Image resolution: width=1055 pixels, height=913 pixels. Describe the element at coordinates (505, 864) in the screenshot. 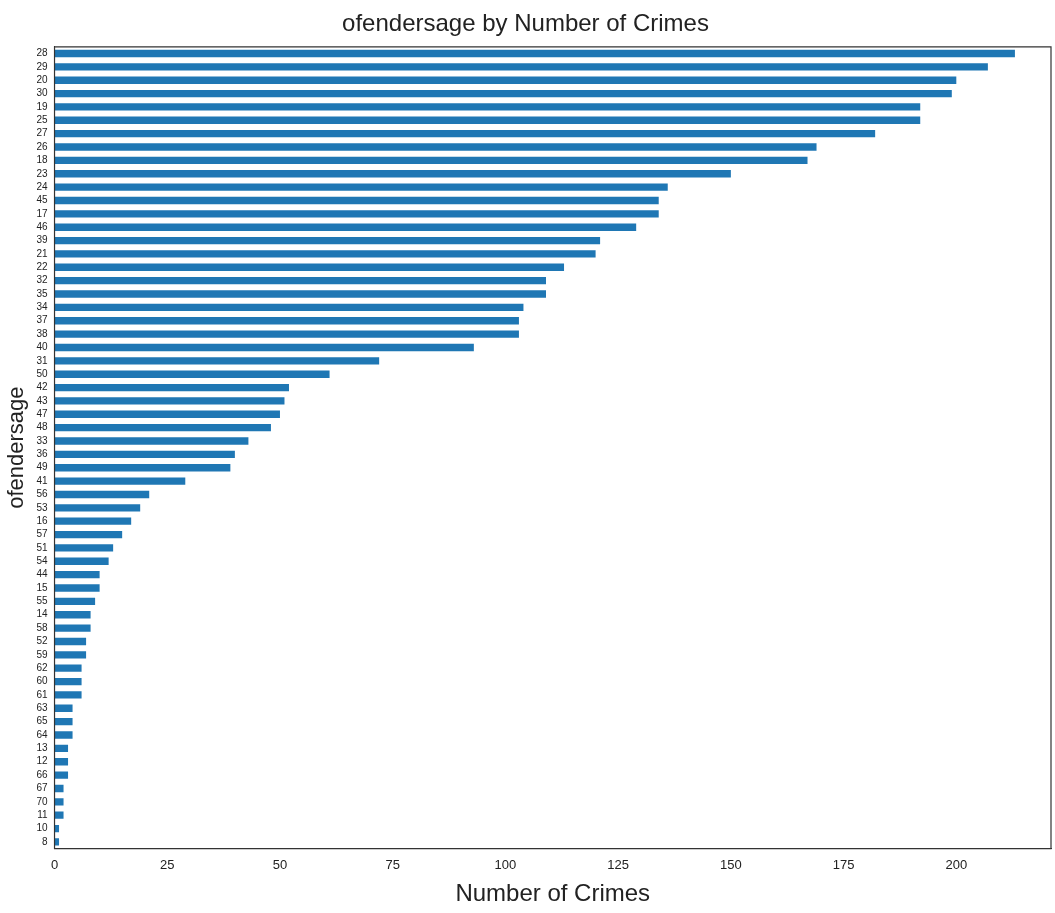

I see `x-tick-label: 100` at that location.